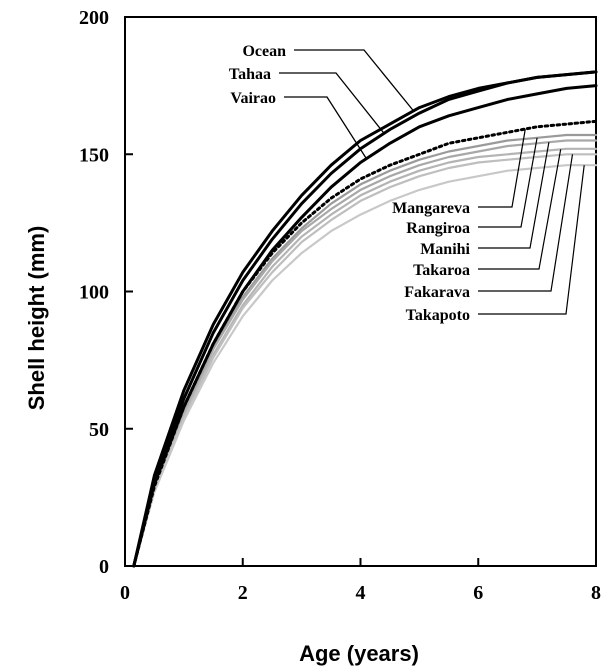  I want to click on leader-line-ocean, so click(354, 80).